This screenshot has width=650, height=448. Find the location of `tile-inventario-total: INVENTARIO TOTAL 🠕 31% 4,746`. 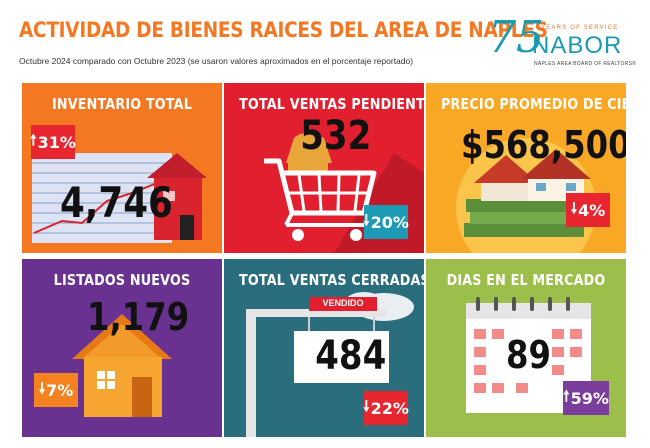

tile-inventario-total: INVENTARIO TOTAL 🠕 31% 4,746 is located at coordinates (122, 168).